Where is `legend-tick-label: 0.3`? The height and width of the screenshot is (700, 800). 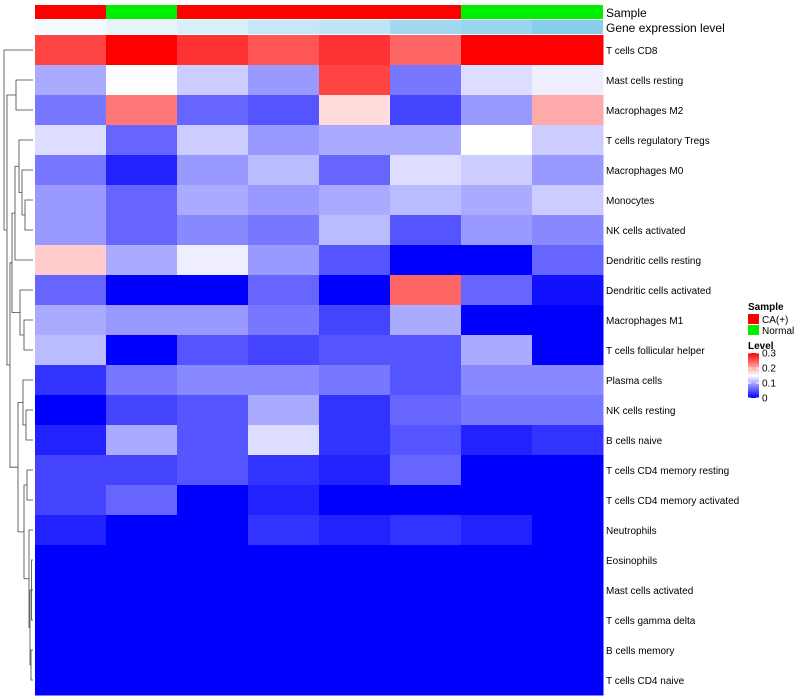
legend-tick-label: 0.3 is located at coordinates (769, 354).